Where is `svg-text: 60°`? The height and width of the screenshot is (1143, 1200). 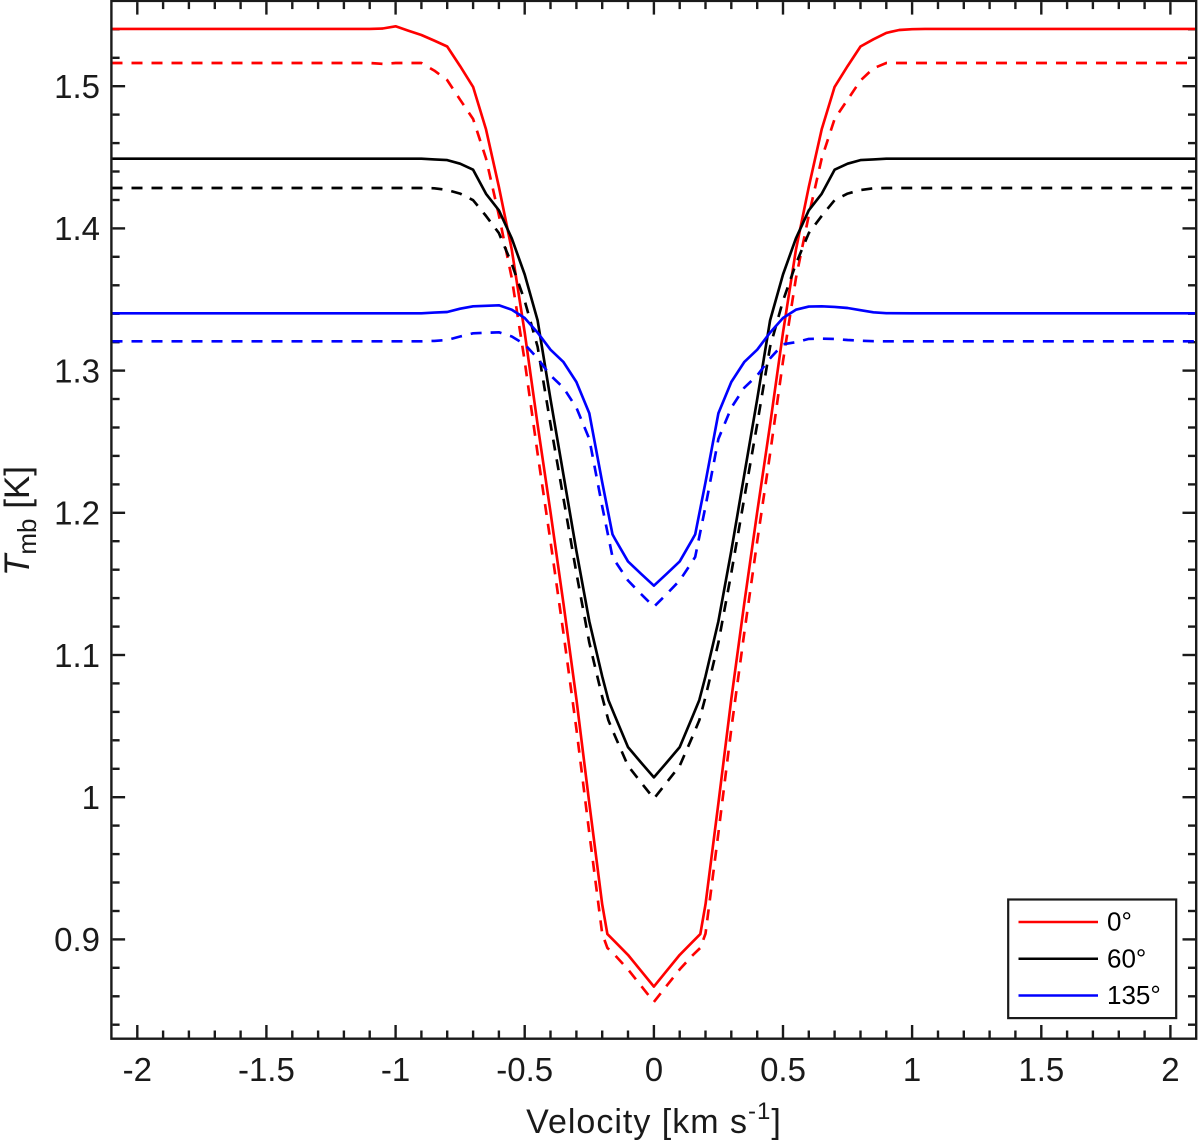
svg-text: 60° is located at coordinates (1126, 958).